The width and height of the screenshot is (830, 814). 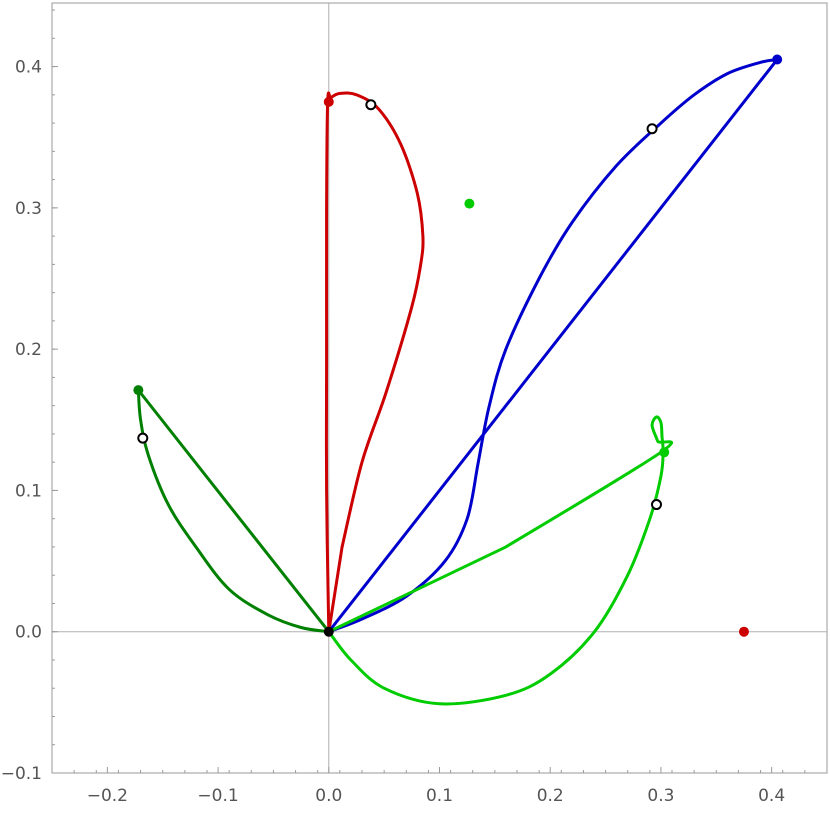 I want to click on x-tick-label: 0.3, so click(x=660, y=796).